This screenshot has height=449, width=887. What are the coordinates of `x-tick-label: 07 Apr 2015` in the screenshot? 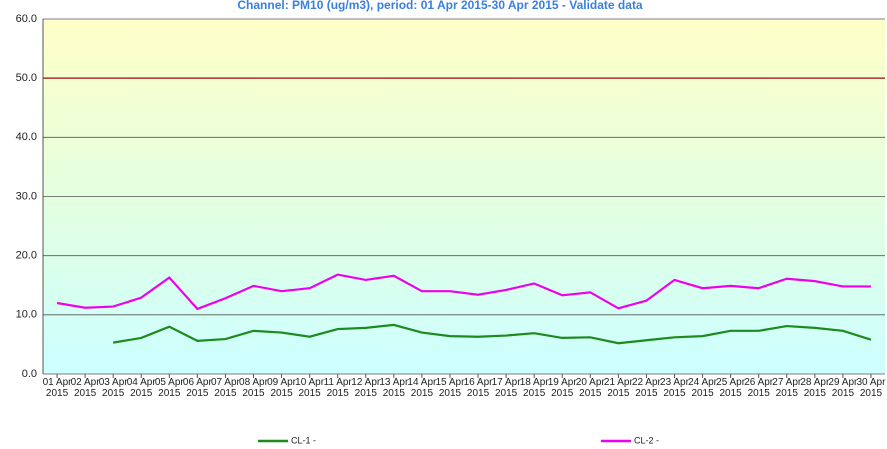 It's located at (225, 388).